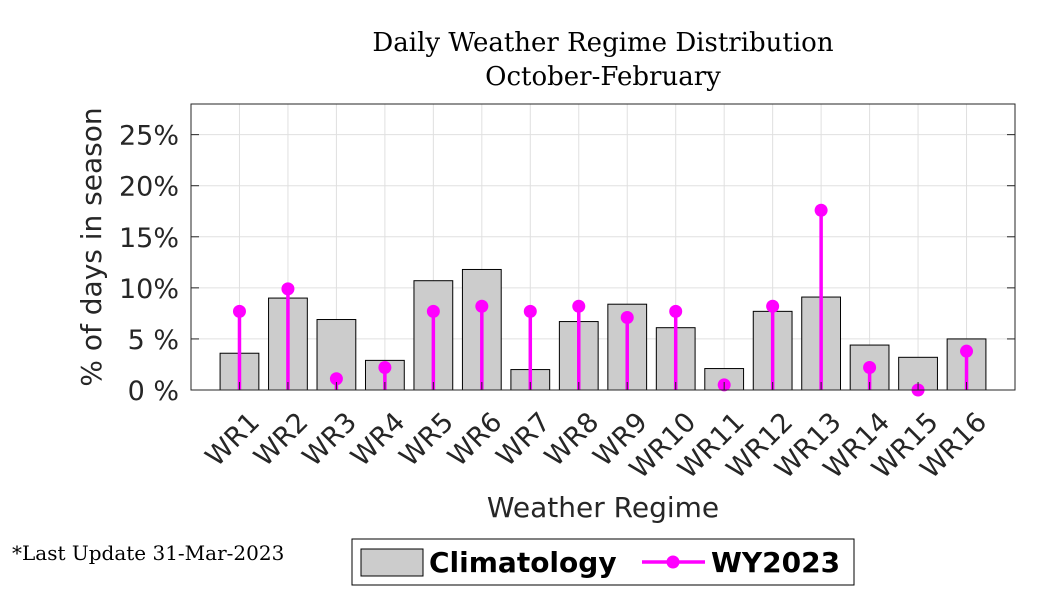  Describe the element at coordinates (427, 440) in the screenshot. I see `x-tick-label-wr5: WR5` at that location.